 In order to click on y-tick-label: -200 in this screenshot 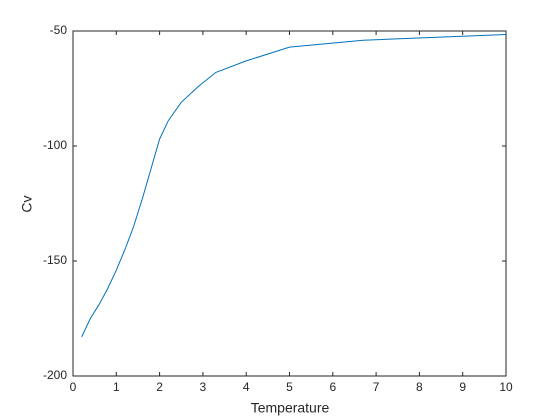, I will do `click(55, 375)`.